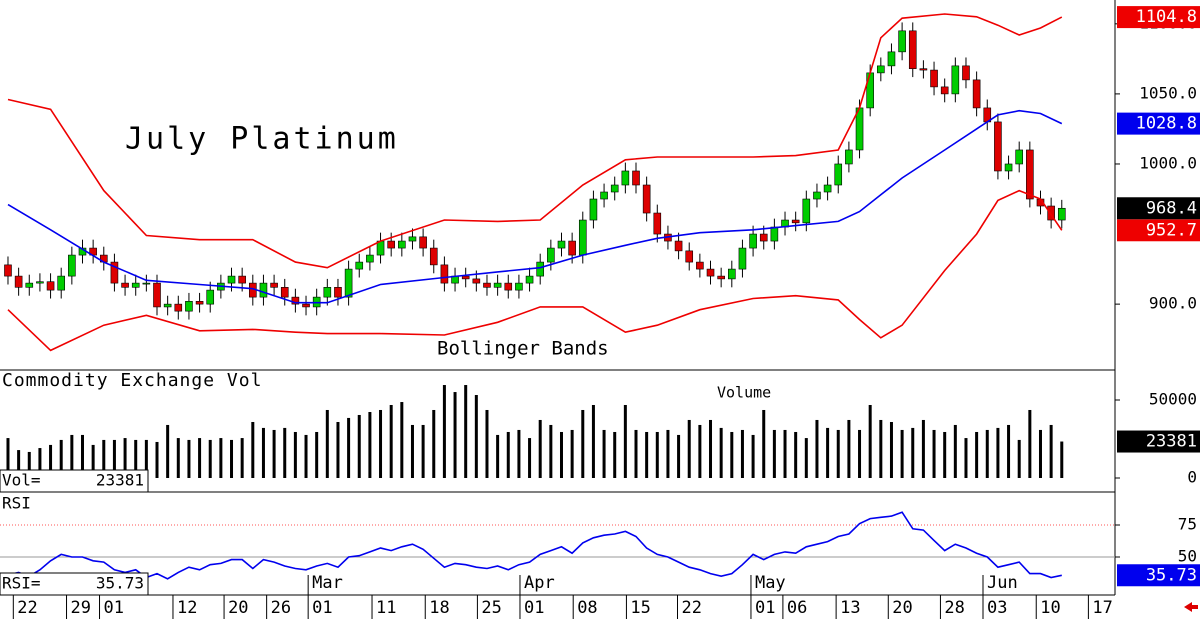 The height and width of the screenshot is (619, 1200). I want to click on scroll-arrow, so click(1191, 607).